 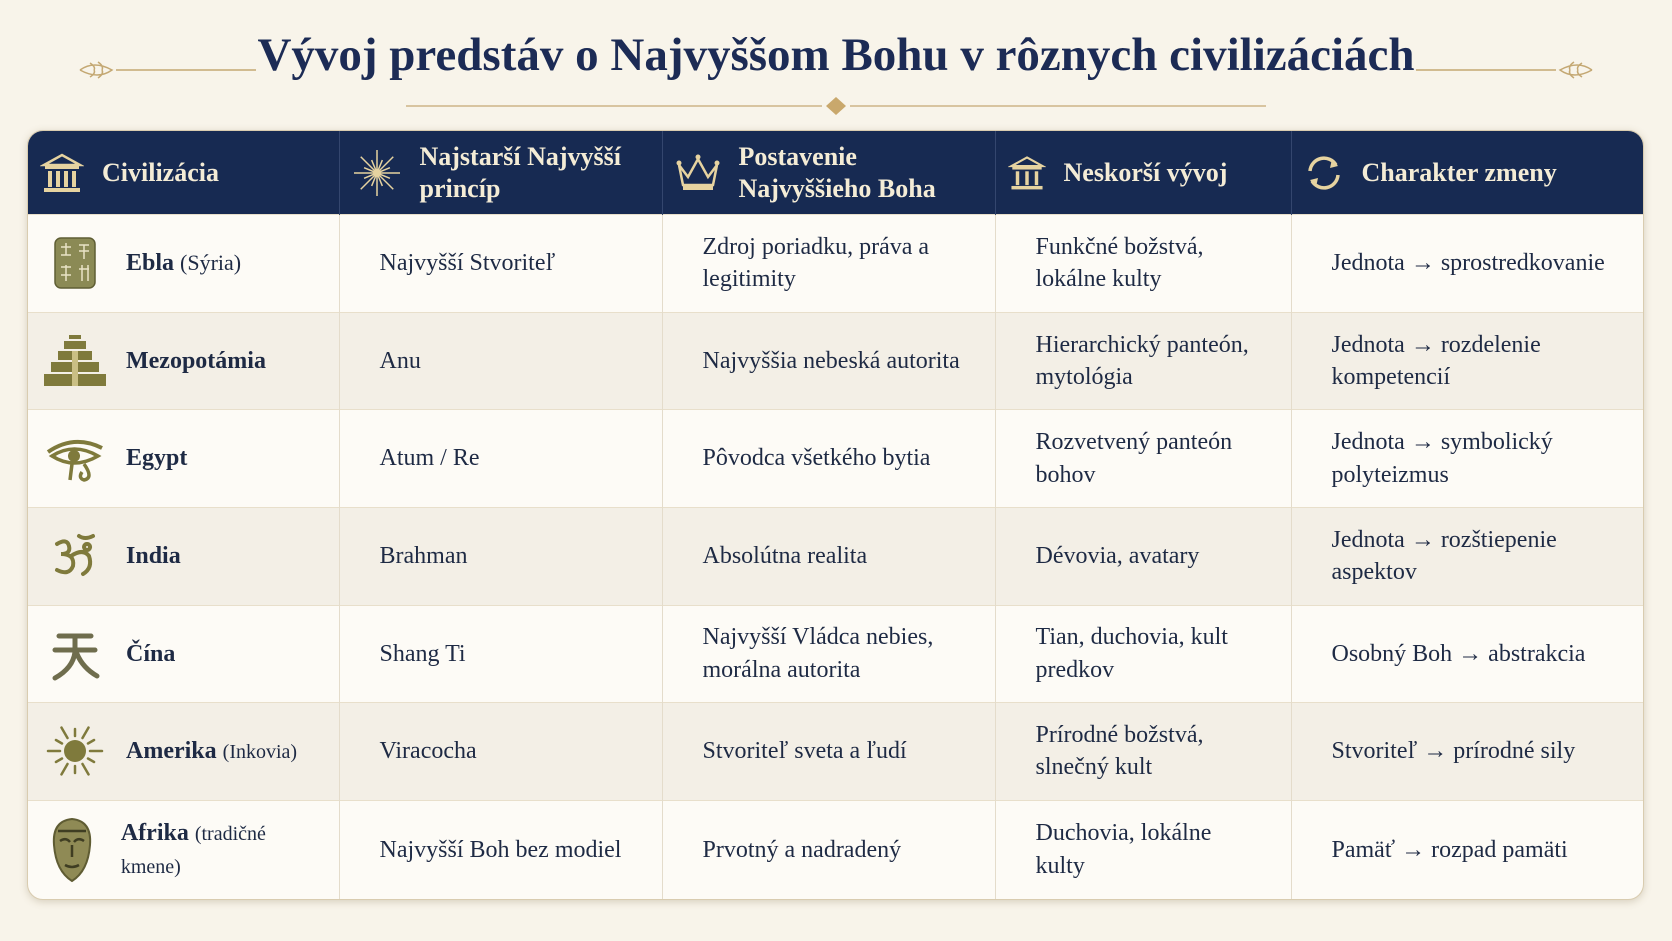 I want to click on cell-later: Prírodné božstvá, slnečný kult, so click(x=1143, y=751).